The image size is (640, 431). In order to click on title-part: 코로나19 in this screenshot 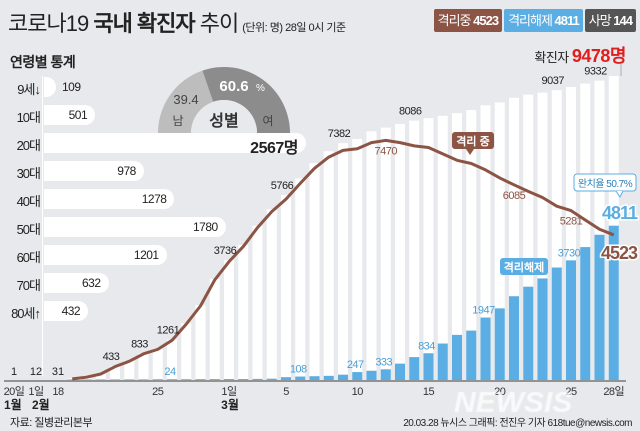, I will do `click(48, 23)`.